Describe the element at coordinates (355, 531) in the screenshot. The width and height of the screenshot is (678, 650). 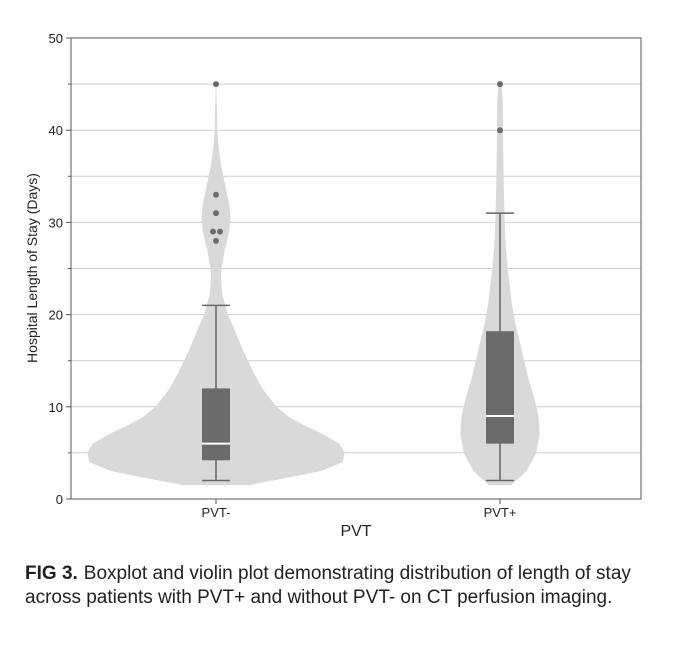
I see `x-axis-title: PVT` at that location.